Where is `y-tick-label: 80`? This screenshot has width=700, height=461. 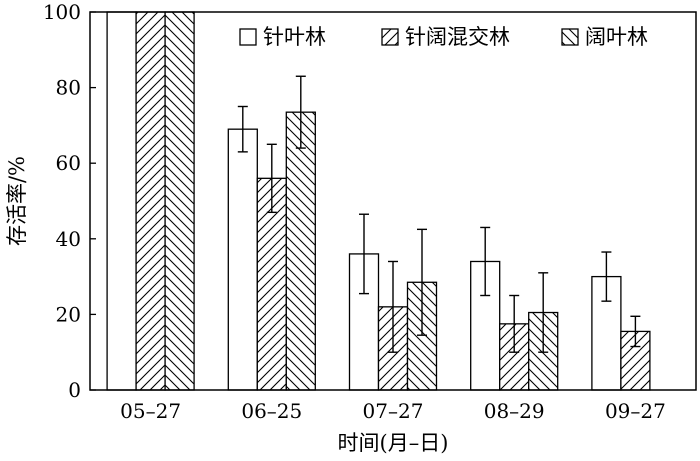 y-tick-label: 80 is located at coordinates (68, 88).